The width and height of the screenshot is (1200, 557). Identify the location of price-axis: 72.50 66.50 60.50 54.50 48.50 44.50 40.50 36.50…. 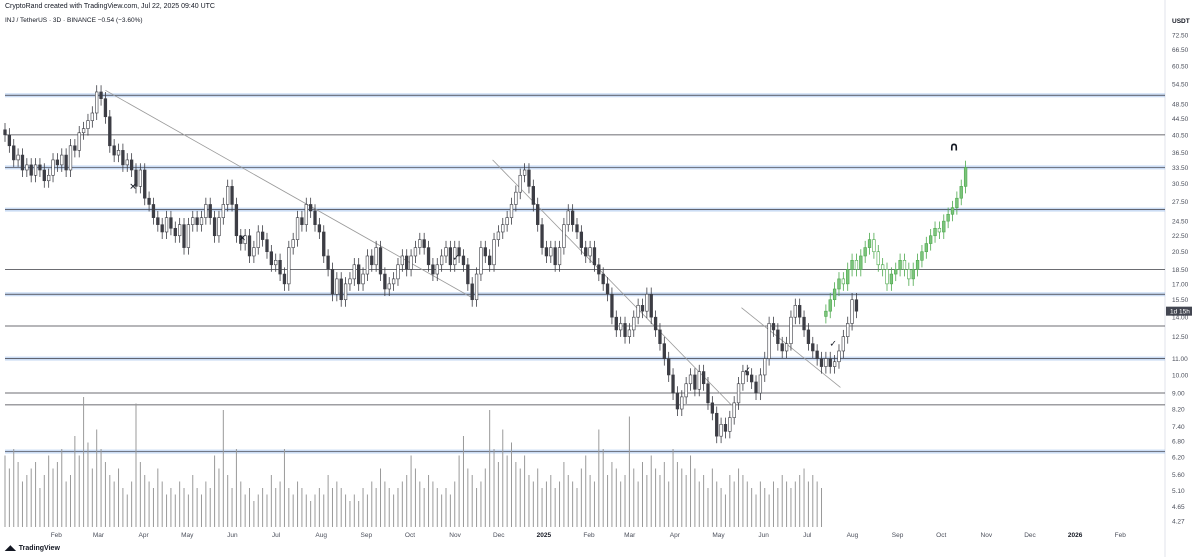
(1180, 278).